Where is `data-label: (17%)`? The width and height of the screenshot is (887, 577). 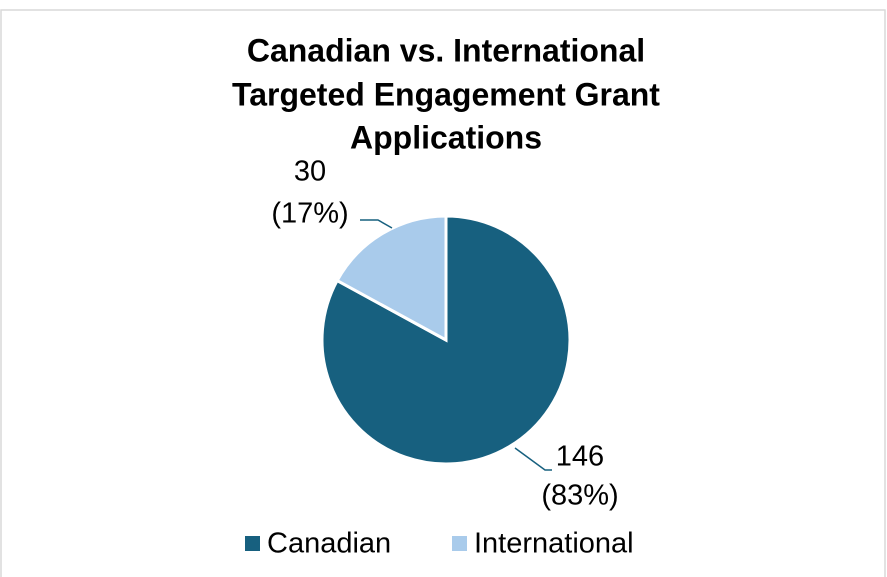
data-label: (17%) is located at coordinates (309, 214).